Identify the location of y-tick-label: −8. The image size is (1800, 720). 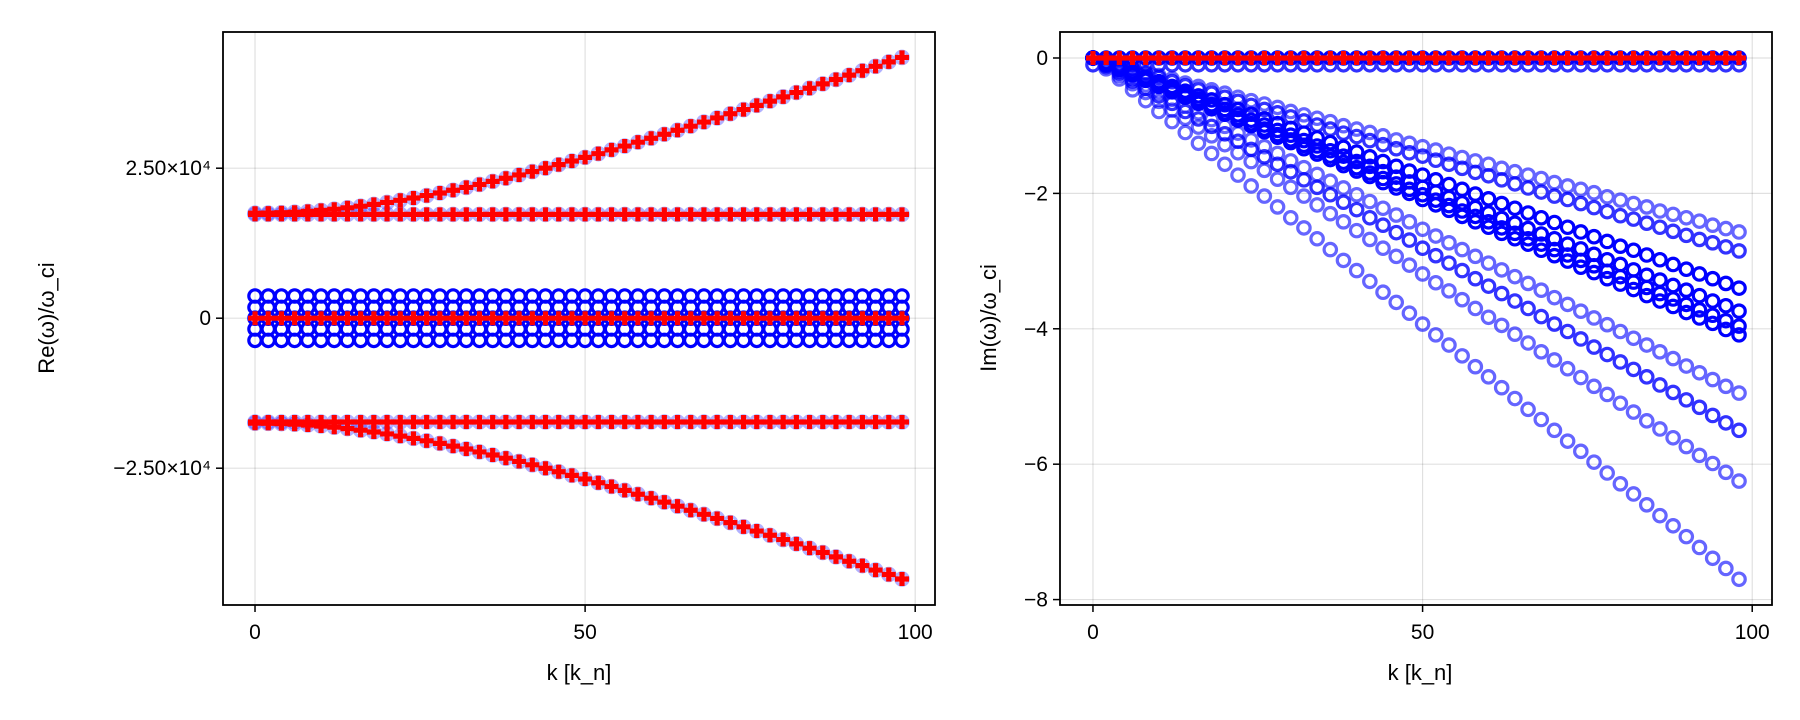
(1036, 600).